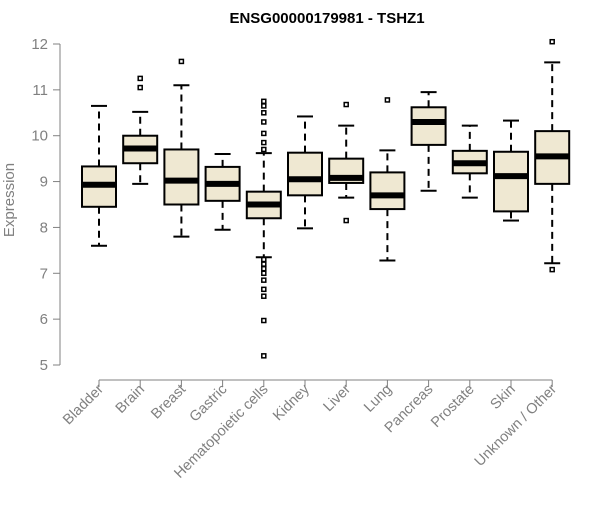 This screenshot has width=600, height=505. Describe the element at coordinates (44, 365) in the screenshot. I see `y-tick-label: 5` at that location.